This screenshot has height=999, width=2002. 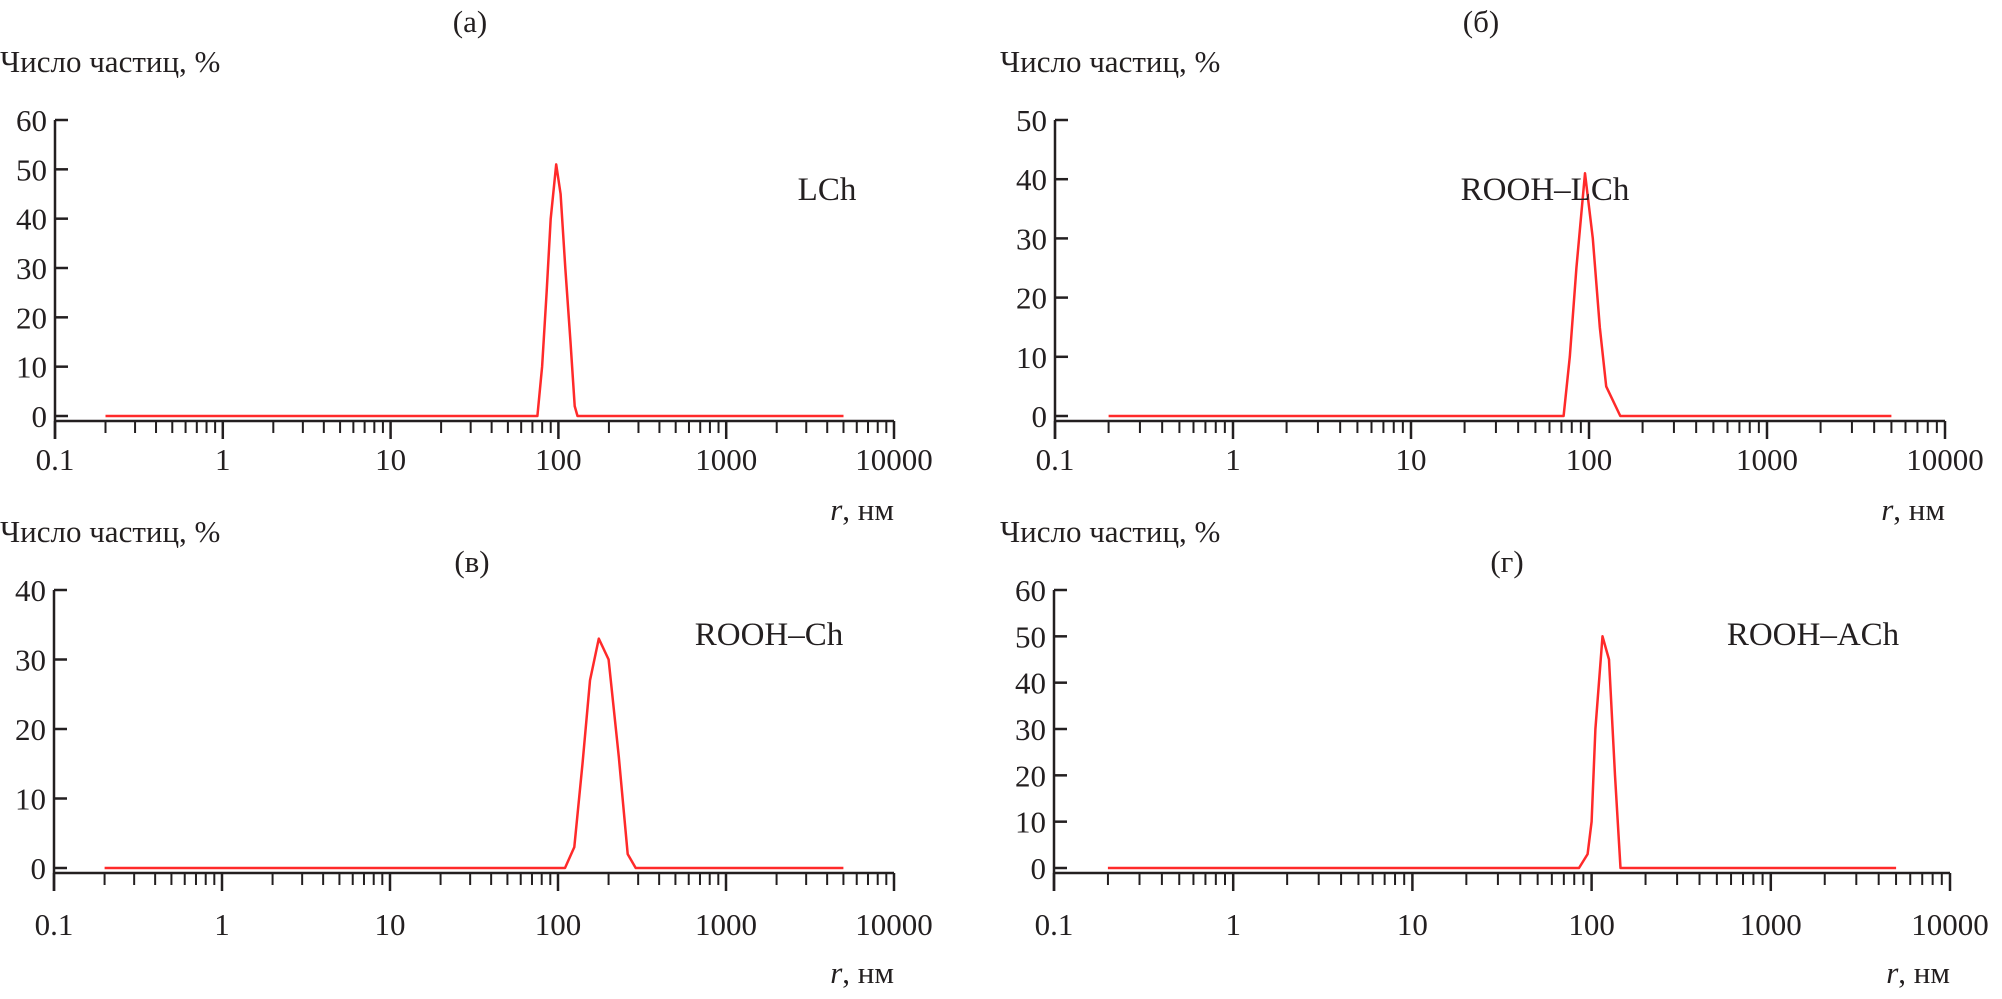 What do you see at coordinates (471, 561) in the screenshot?
I see `panel-label: (в)` at bounding box center [471, 561].